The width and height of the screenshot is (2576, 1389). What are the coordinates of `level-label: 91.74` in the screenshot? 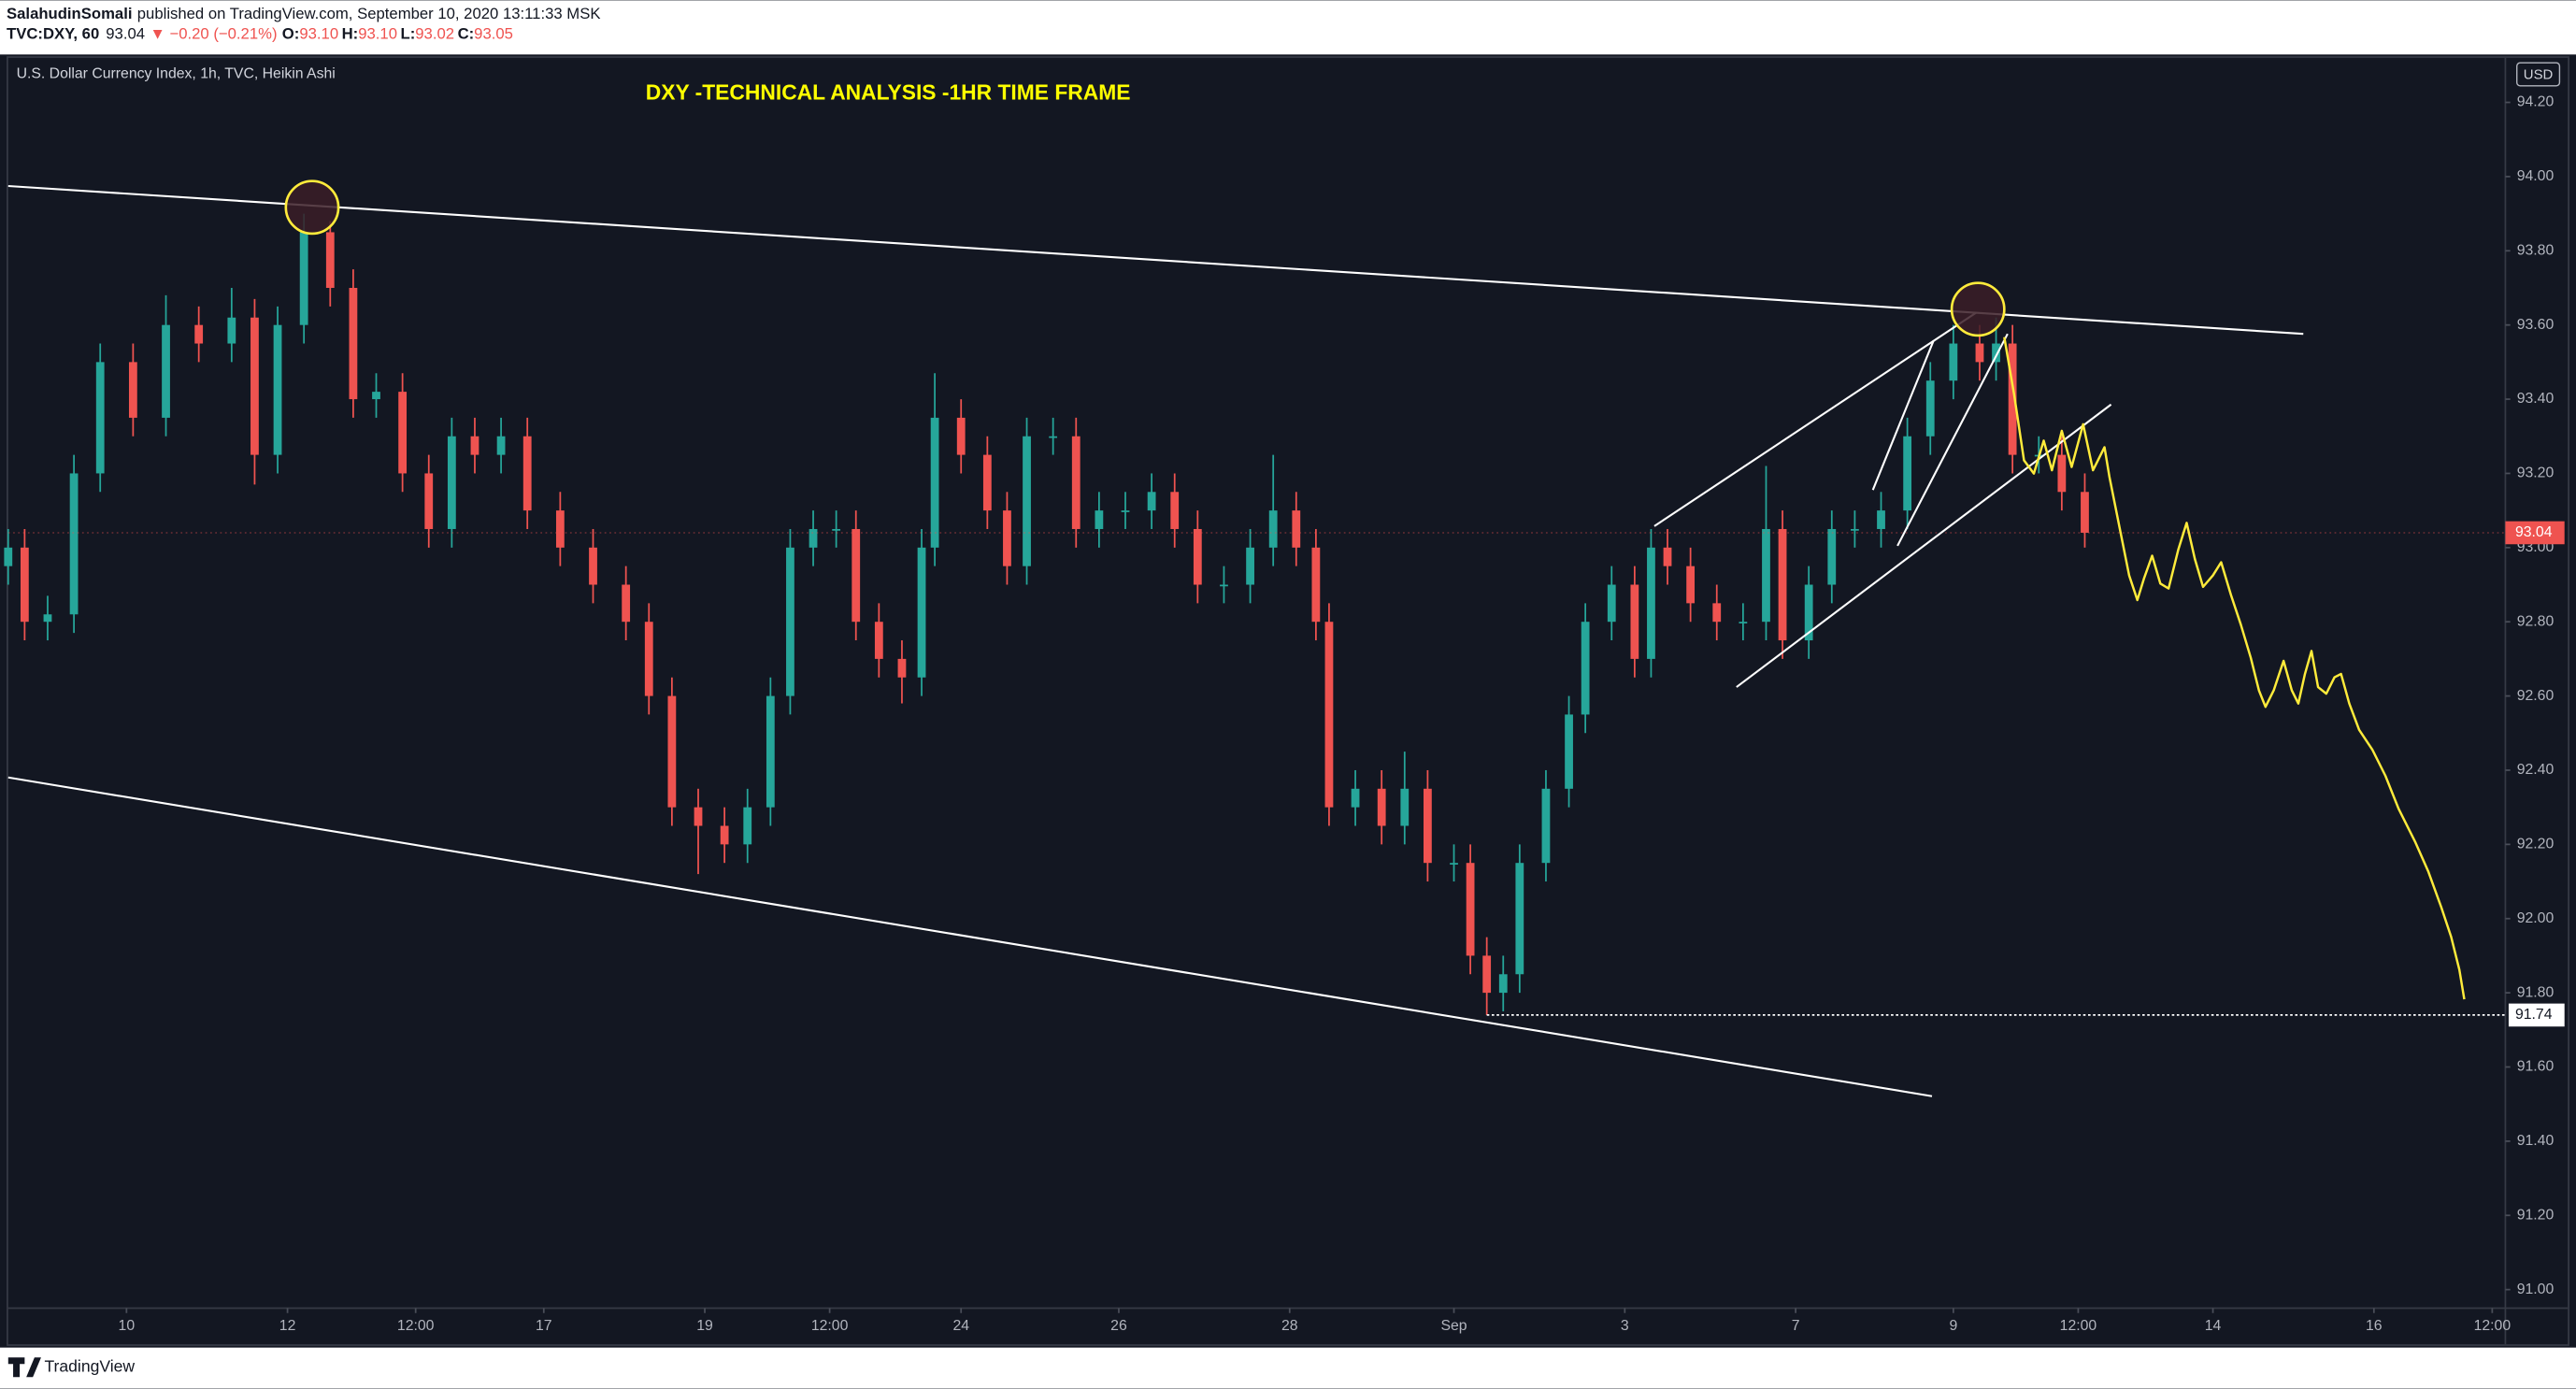 It's located at (2534, 1015).